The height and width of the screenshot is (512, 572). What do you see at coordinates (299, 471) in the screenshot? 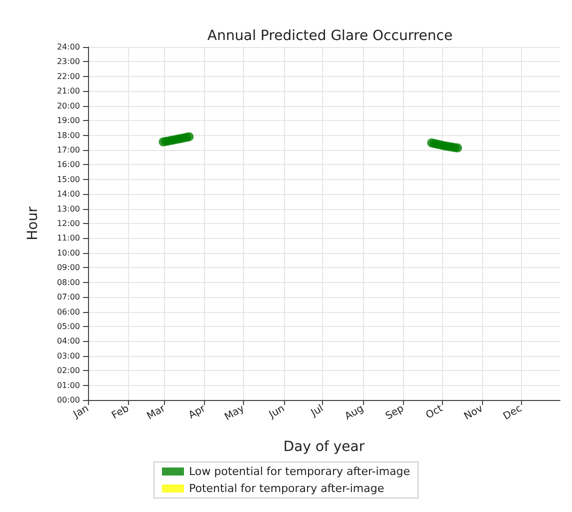
I see `legend-label: Low potential for temporary after-image` at bounding box center [299, 471].